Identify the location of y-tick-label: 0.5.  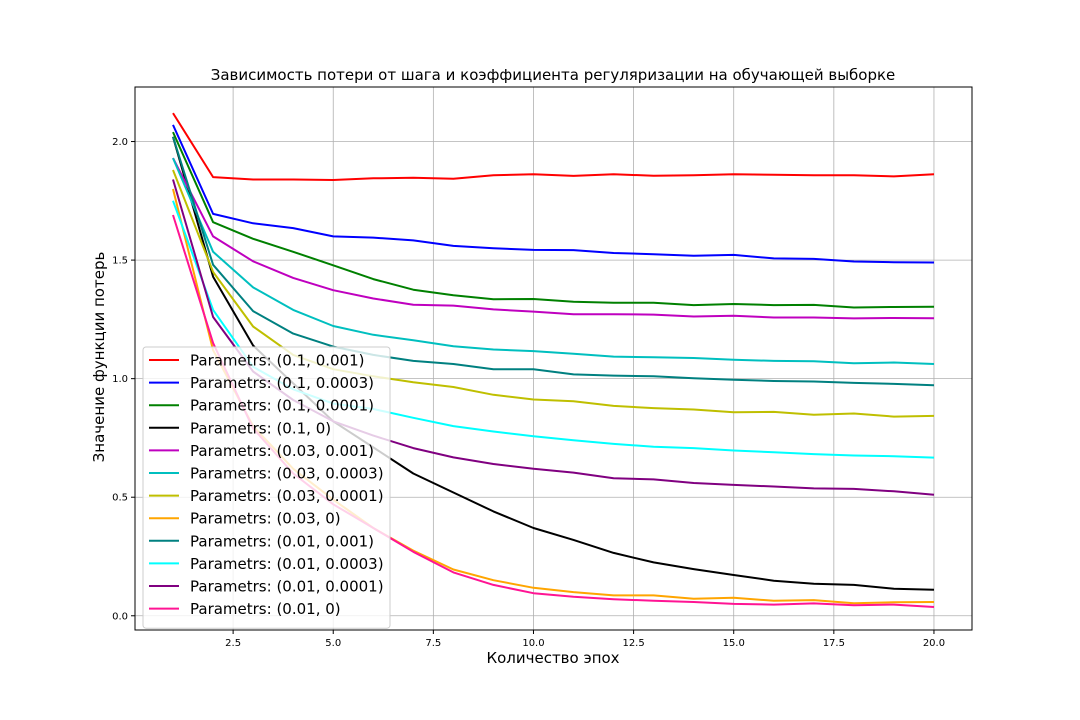
(120, 498).